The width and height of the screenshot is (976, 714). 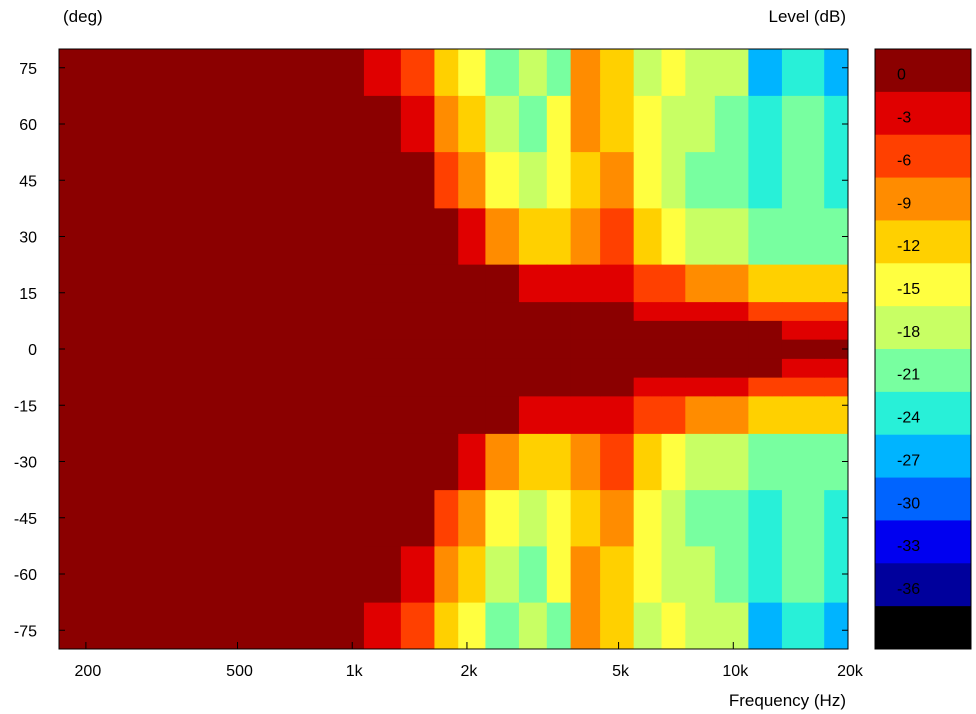 What do you see at coordinates (25, 463) in the screenshot?
I see `y-tick-label: -30` at bounding box center [25, 463].